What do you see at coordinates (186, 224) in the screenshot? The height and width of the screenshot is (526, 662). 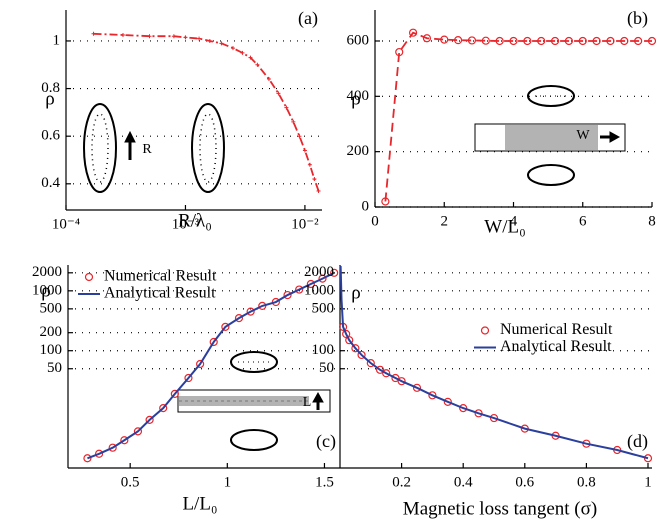 I see `x-tick-label: 10⁻³` at bounding box center [186, 224].